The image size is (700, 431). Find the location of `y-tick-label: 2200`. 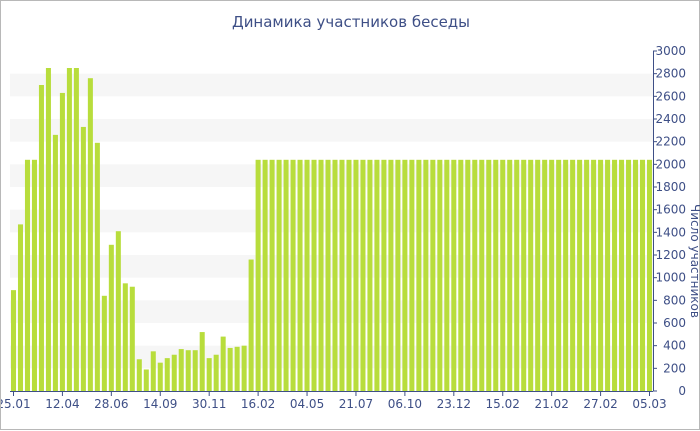

y-tick-label: 2200 is located at coordinates (670, 142).